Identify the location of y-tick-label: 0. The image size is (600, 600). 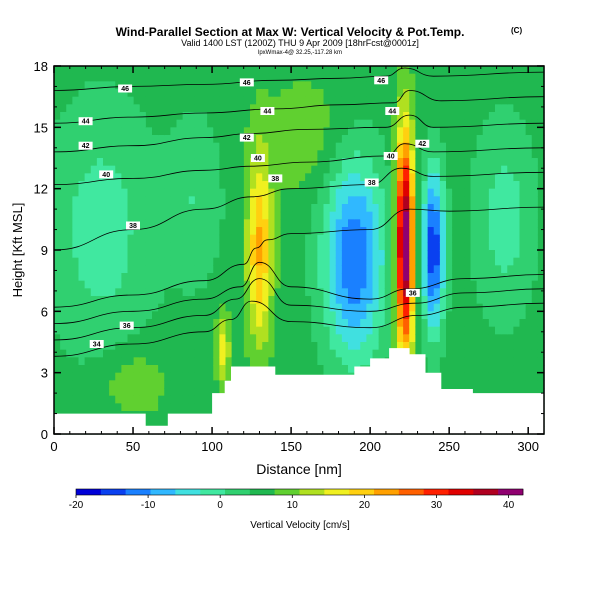
(44, 434).